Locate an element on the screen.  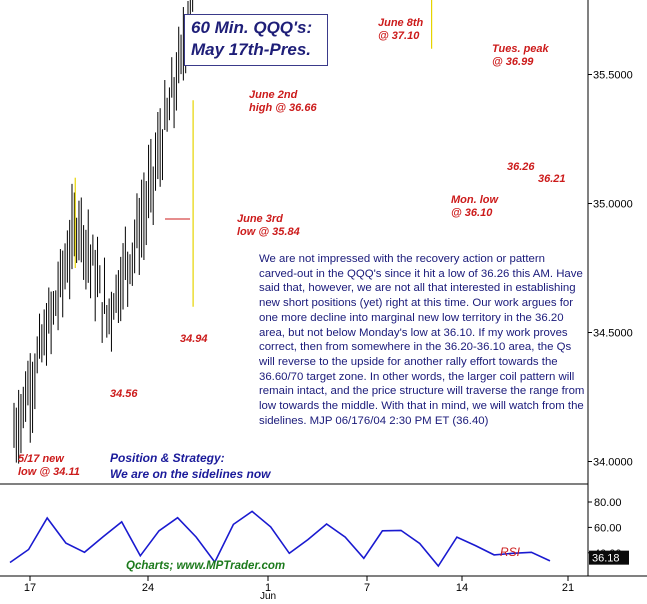
price-annotation-line: @ 37.10 is located at coordinates (399, 36).